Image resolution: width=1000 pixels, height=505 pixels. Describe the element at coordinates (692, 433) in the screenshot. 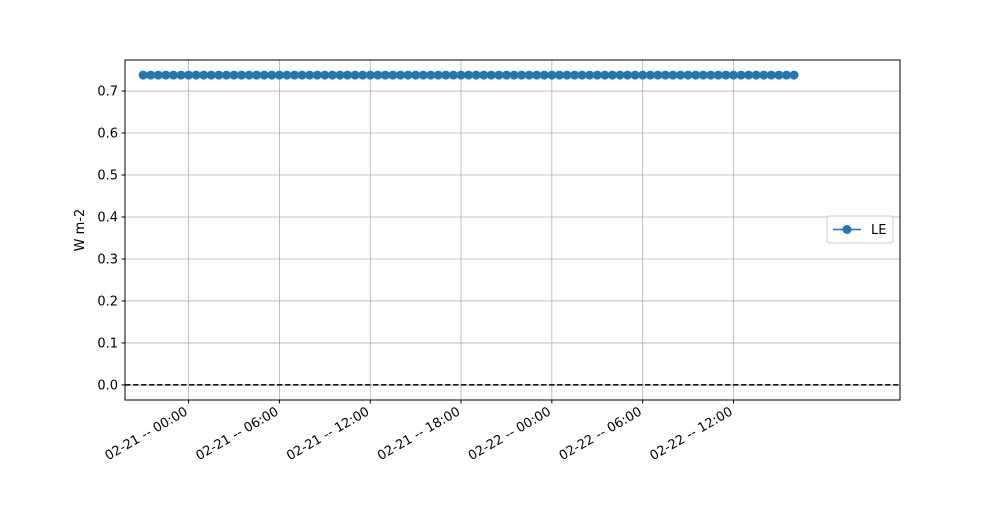

I see `x-tick-label: 02-22 -- 12:00` at that location.